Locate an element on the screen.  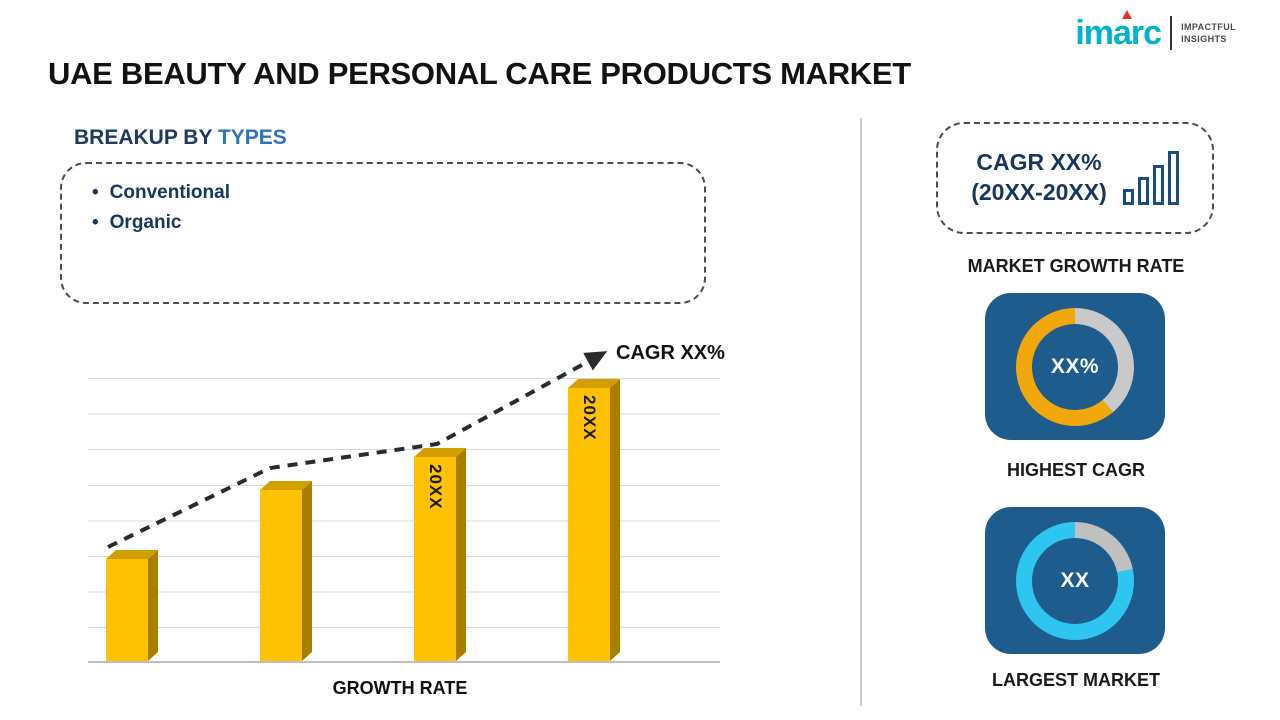
breakup-heading-highlight: TYPES is located at coordinates (252, 137).